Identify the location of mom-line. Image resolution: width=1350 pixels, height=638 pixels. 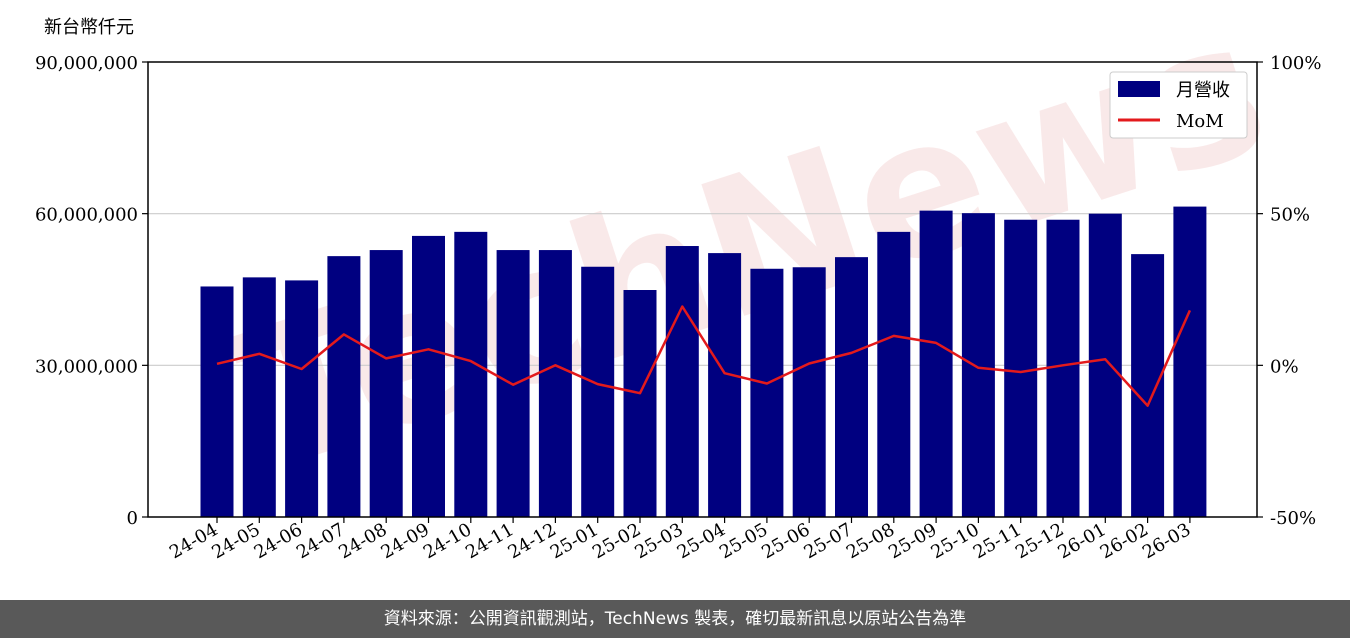
(704, 356).